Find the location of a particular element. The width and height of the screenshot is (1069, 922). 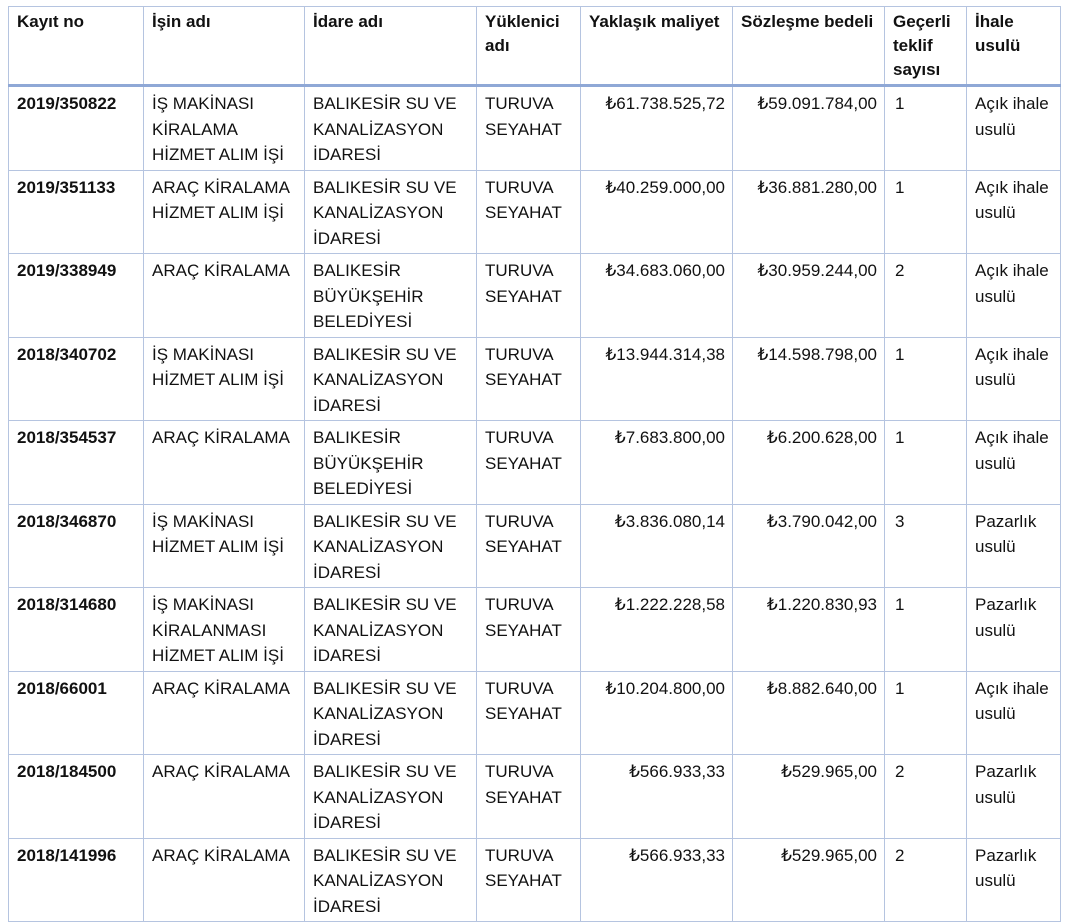

cell-isin-adi: ARAÇ KİRALAMA HİZMET ALIM İŞİ is located at coordinates (224, 211).